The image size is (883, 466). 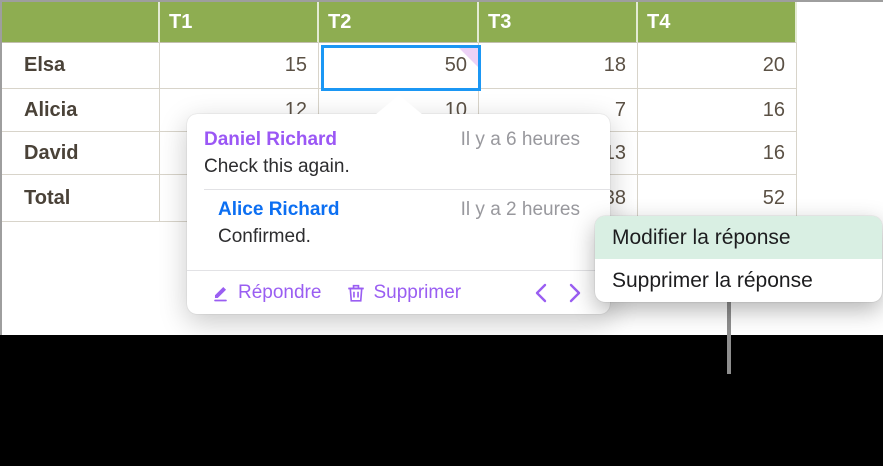 I want to click on column-header-t1: T1, so click(x=239, y=22).